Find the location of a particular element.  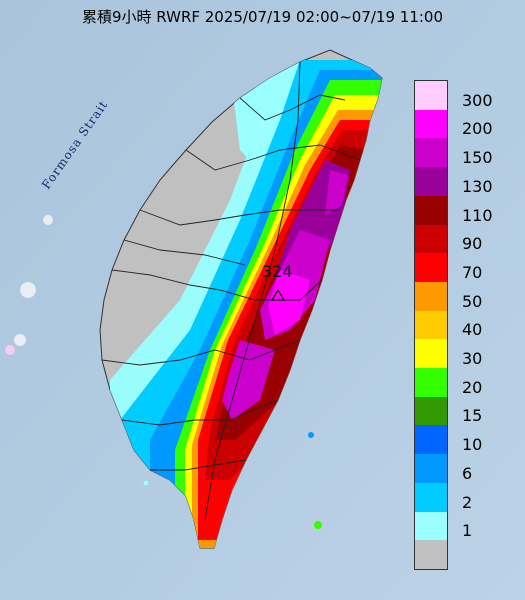

legend-label: 20 is located at coordinates (472, 387).